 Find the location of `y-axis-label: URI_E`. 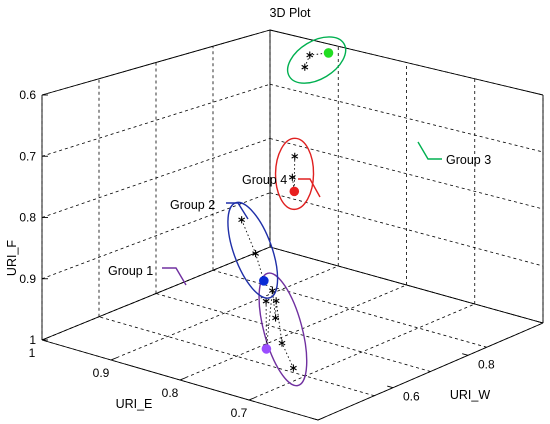

y-axis-label: URI_E is located at coordinates (134, 404).